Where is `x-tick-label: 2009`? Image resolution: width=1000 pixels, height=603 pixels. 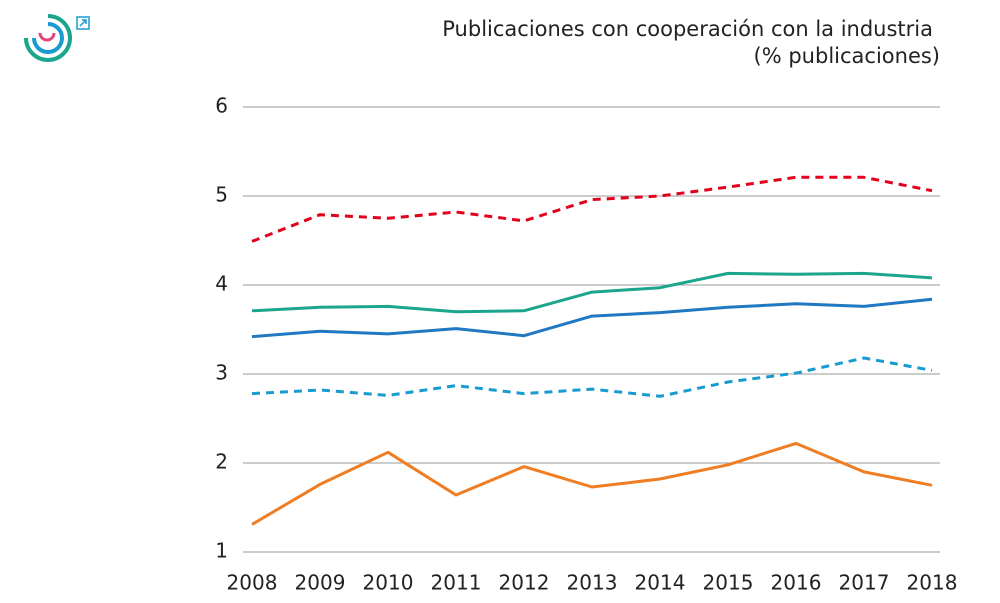
x-tick-label: 2009 is located at coordinates (320, 583).